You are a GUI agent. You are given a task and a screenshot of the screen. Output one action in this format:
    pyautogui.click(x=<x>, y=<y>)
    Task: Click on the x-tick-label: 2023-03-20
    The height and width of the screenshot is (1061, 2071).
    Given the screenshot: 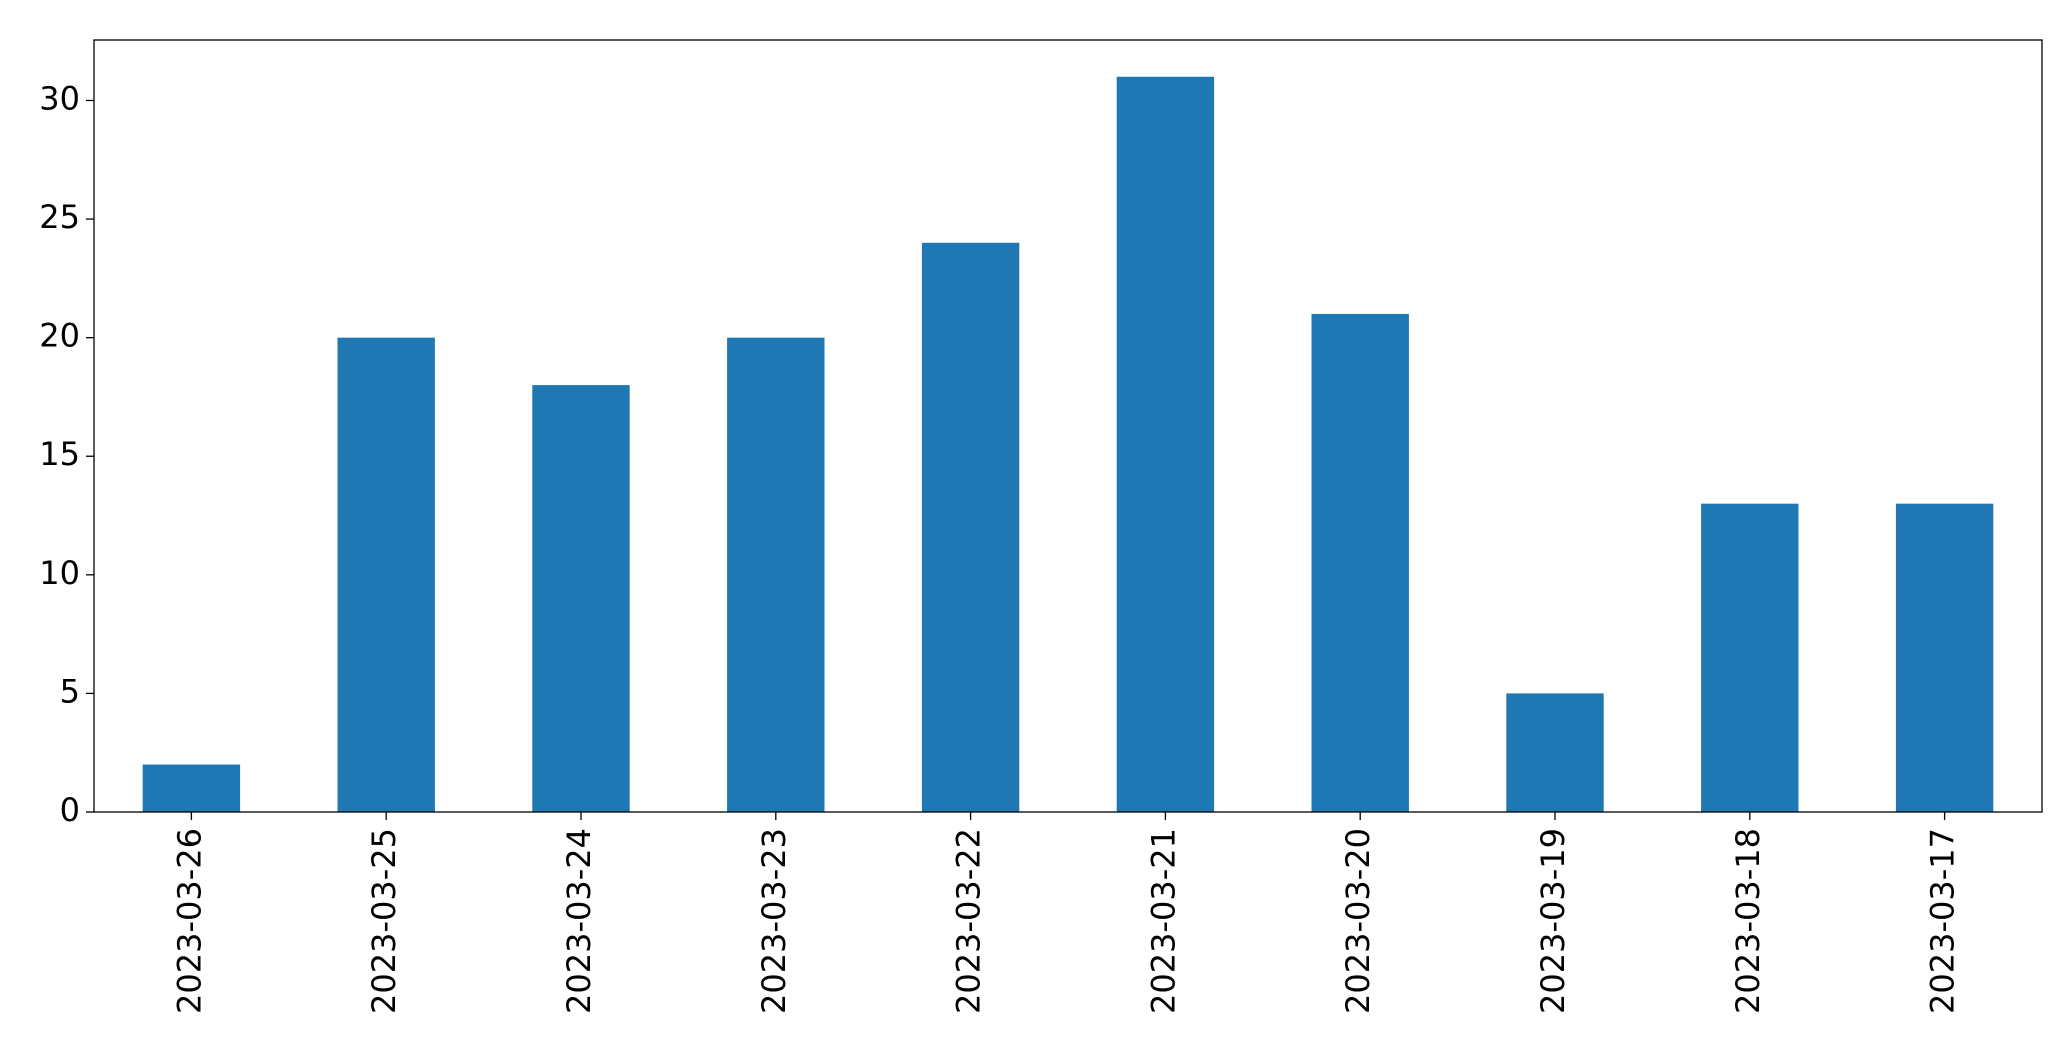 What is the action you would take?
    pyautogui.click(x=1358, y=921)
    